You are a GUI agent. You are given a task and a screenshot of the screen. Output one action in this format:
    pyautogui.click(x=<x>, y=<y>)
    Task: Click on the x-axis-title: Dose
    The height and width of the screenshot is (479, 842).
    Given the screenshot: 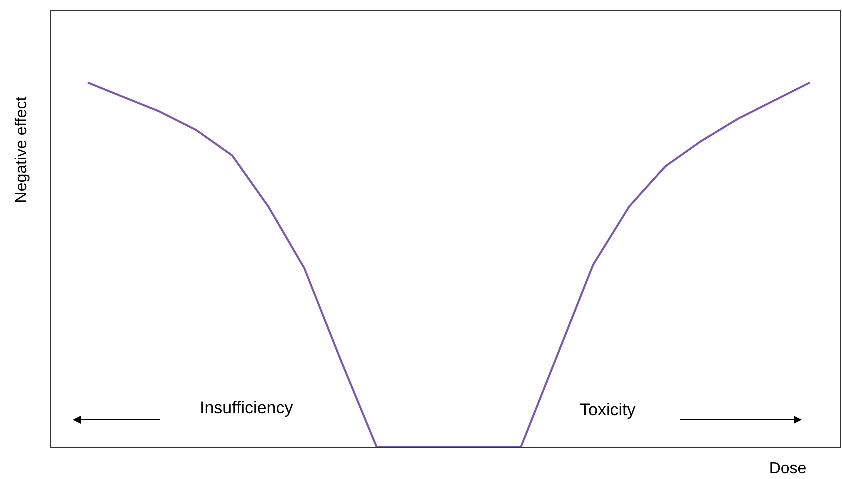 What is the action you would take?
    pyautogui.click(x=788, y=469)
    